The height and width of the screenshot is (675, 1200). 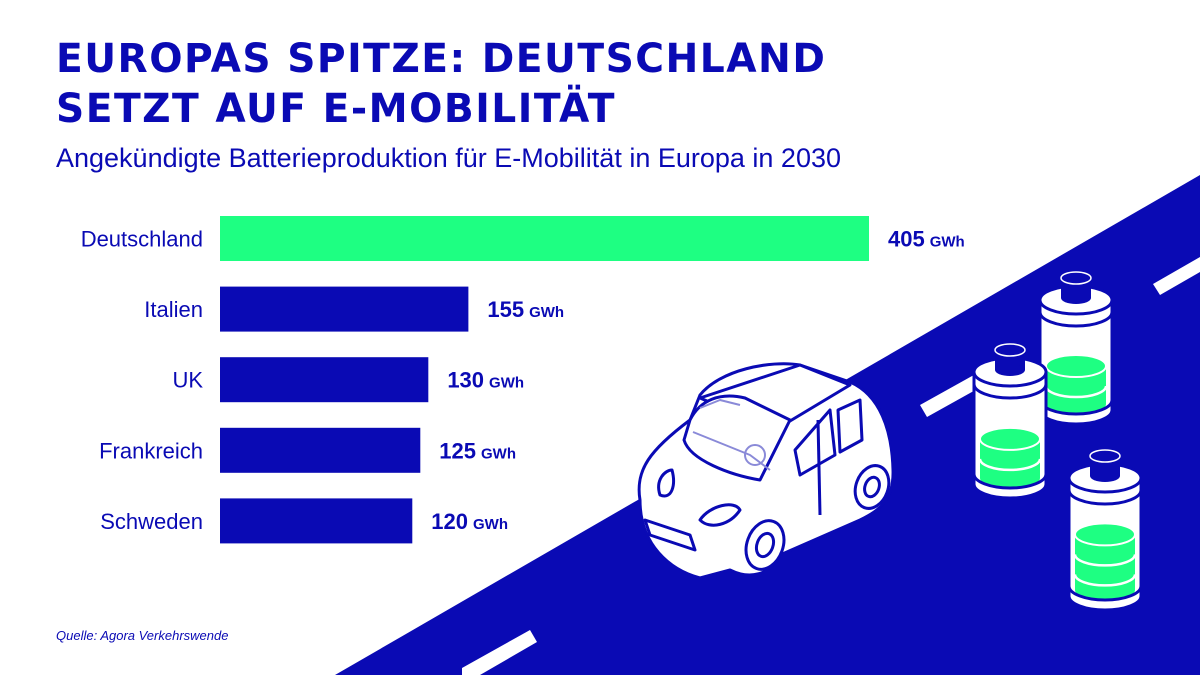 What do you see at coordinates (336, 109) in the screenshot?
I see `title-line-2: SETZT AUF E-MOBILITÄT` at bounding box center [336, 109].